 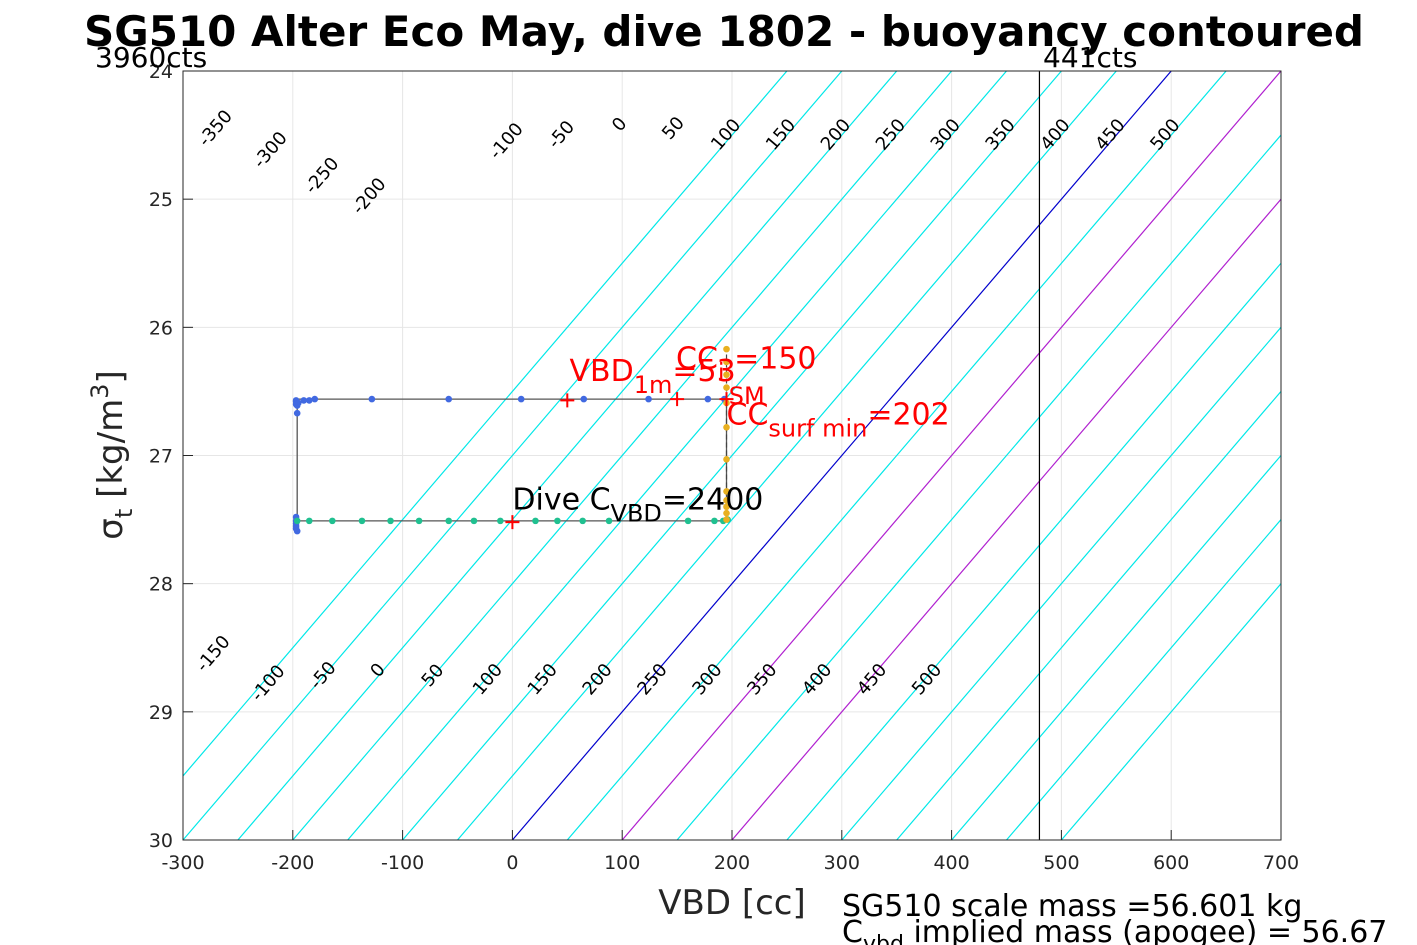 What do you see at coordinates (653, 385) in the screenshot?
I see `annotation-subscript: 1m` at bounding box center [653, 385].